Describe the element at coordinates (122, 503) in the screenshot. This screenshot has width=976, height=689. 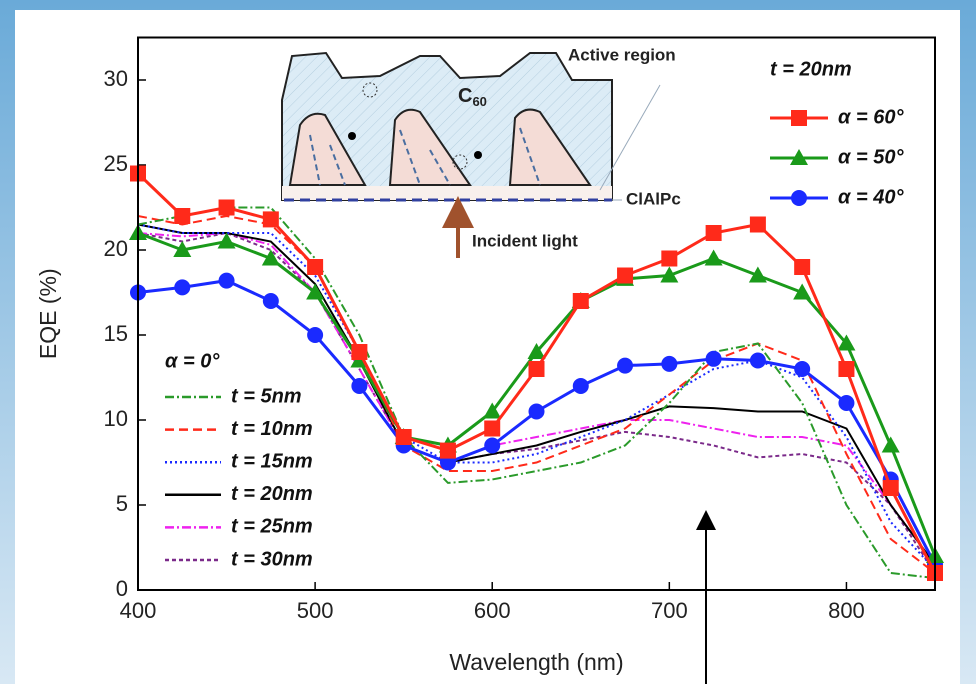
I see `y-tick-label: 5` at that location.